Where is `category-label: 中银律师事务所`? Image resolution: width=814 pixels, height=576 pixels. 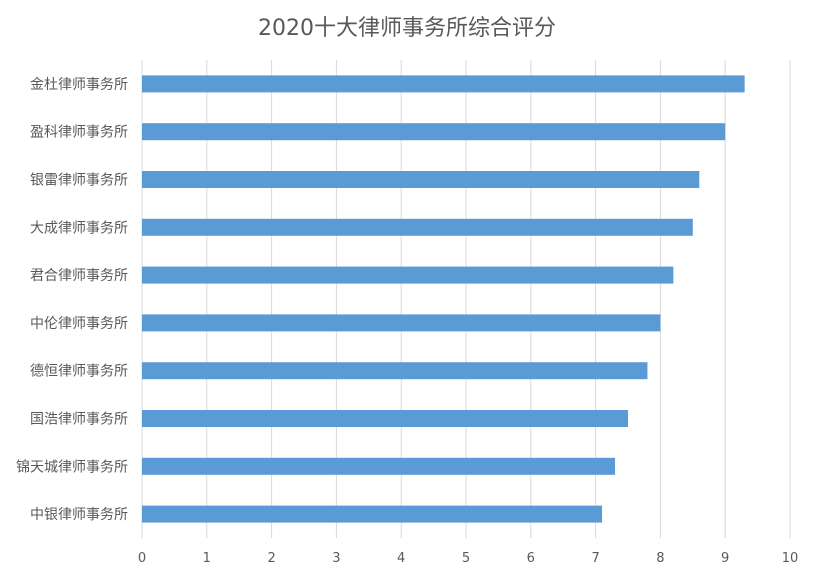 category-label: 中银律师事务所 is located at coordinates (79, 515).